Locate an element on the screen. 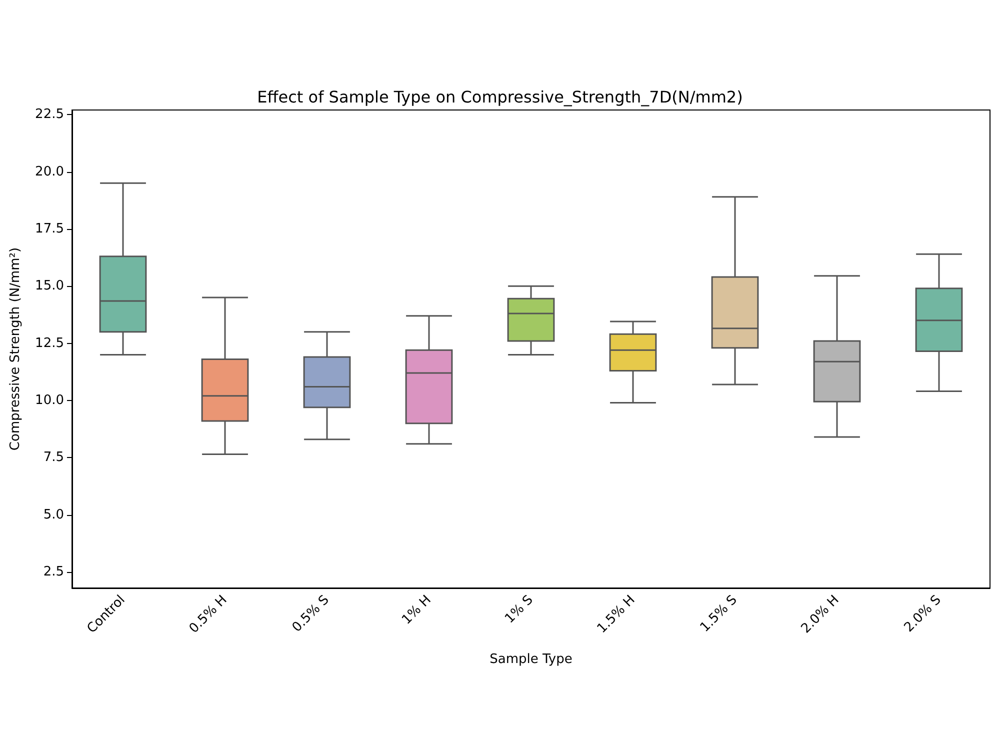  y-tick-label: 2.5 is located at coordinates (53, 572).